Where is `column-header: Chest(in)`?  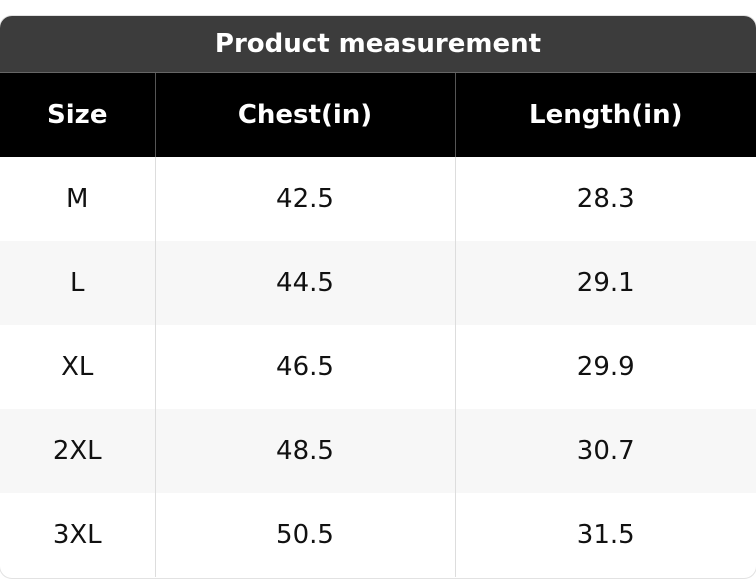
column-header: Chest(in) is located at coordinates (304, 115).